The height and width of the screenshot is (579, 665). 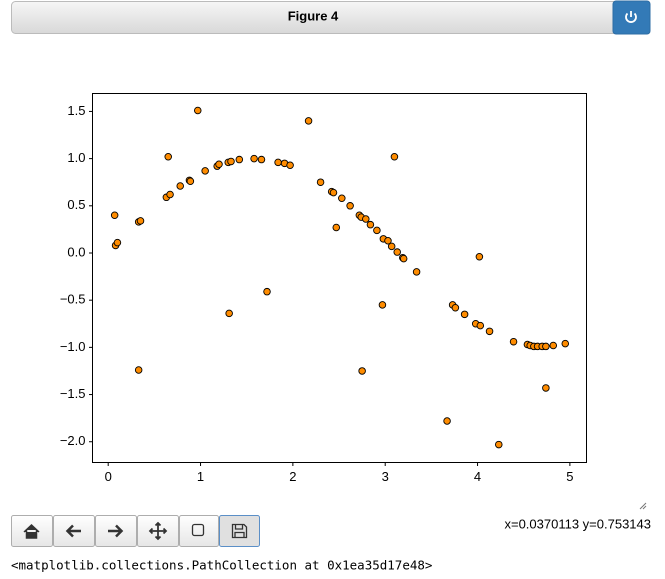 What do you see at coordinates (76, 204) in the screenshot?
I see `y-tick-label: 0.5` at bounding box center [76, 204].